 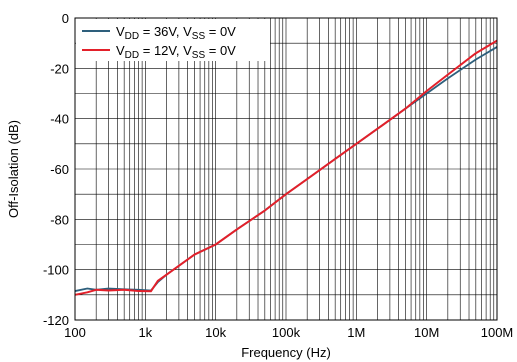 What do you see at coordinates (145, 332) in the screenshot?
I see `x-tick-label: 1k` at bounding box center [145, 332].